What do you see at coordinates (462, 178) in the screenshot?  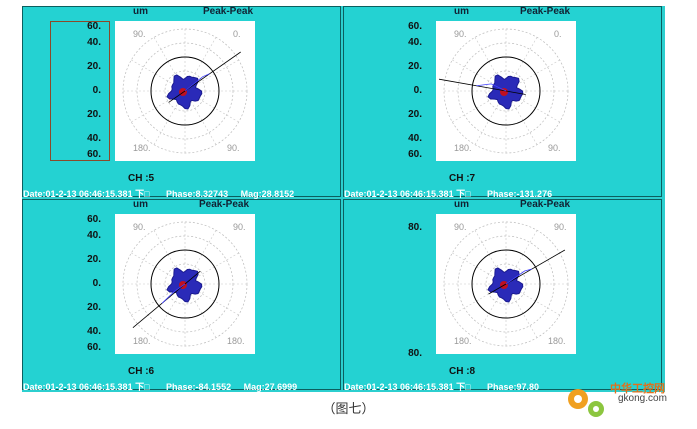 I see `channel-label: CH :7` at bounding box center [462, 178].